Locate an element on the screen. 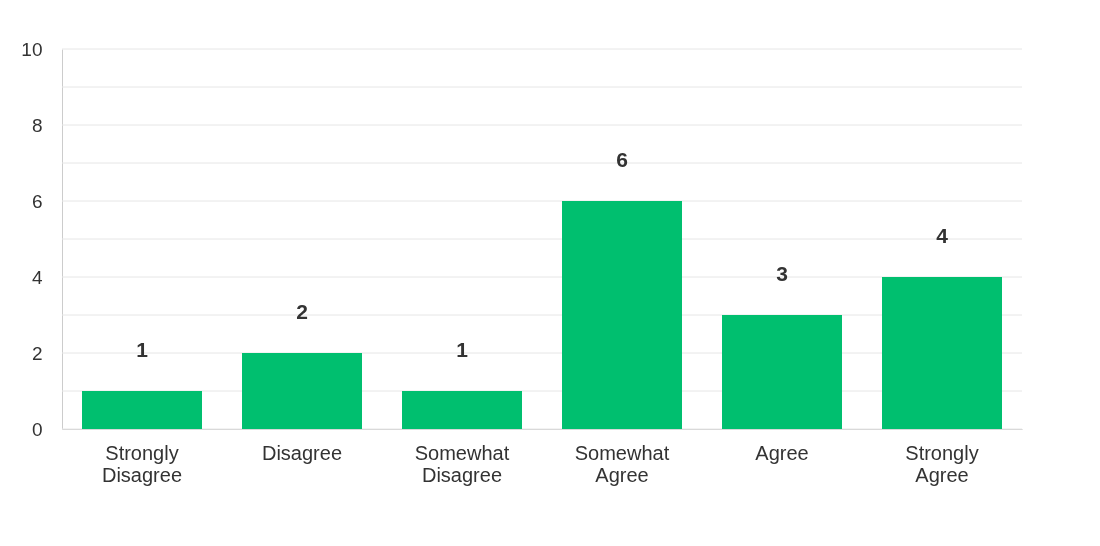  y-tick-label: 6 is located at coordinates (37, 201).